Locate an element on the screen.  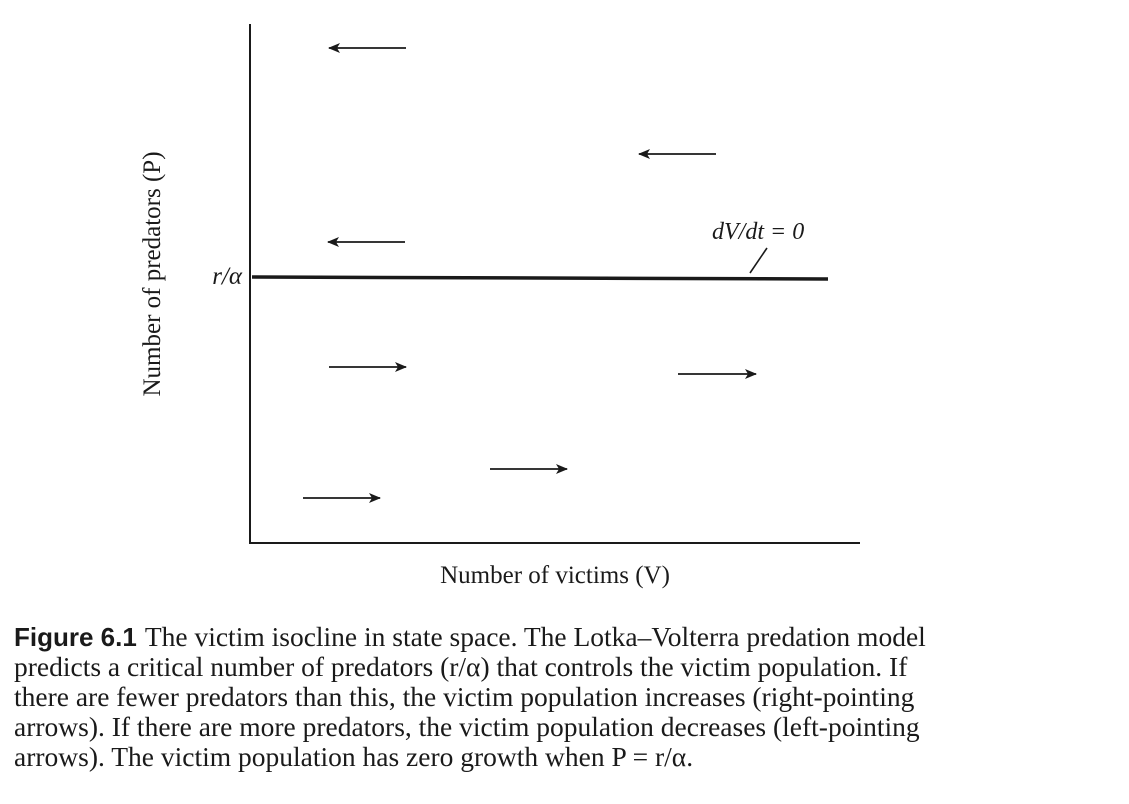
y-axis-label: Number of predators (P) is located at coordinates (152, 273).